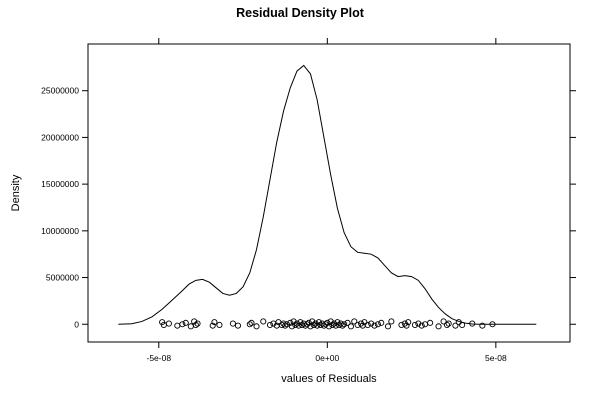 Image resolution: width=599 pixels, height=400 pixels. I want to click on y-tick-label-0: 0, so click(76, 324).